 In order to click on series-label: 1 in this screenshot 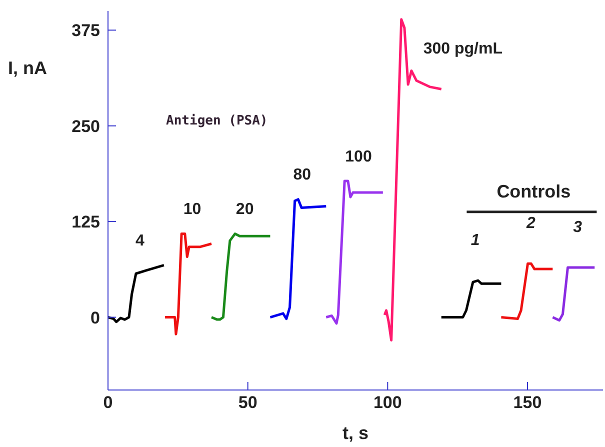, I will do `click(475, 240)`.